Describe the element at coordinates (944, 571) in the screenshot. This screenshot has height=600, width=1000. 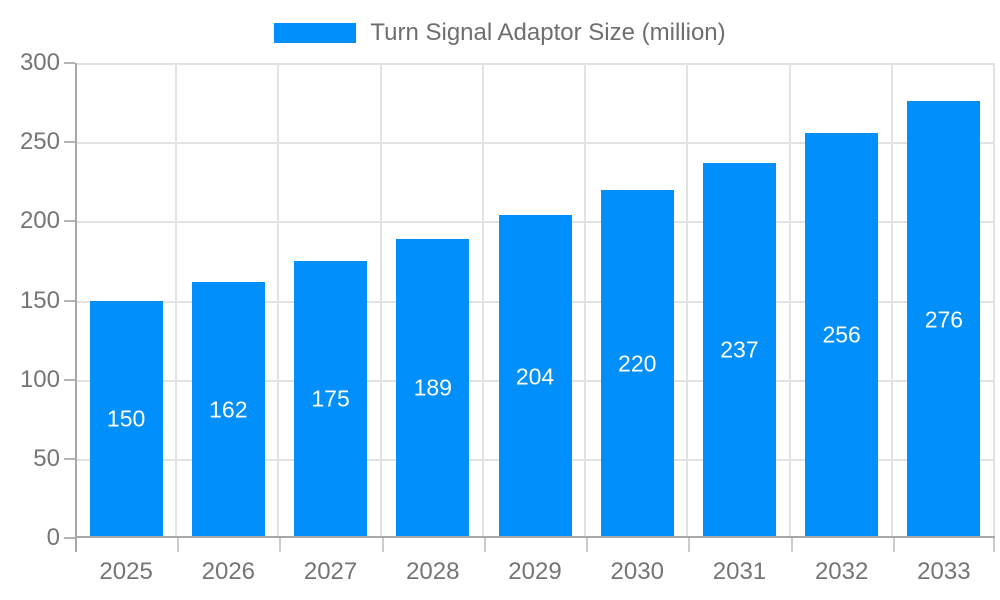
I see `x-axis-label-2033: 2033` at that location.